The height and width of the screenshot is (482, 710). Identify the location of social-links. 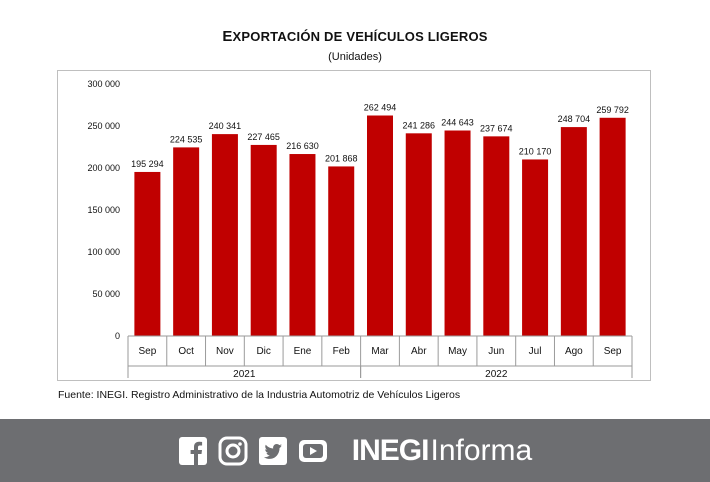
(253, 451).